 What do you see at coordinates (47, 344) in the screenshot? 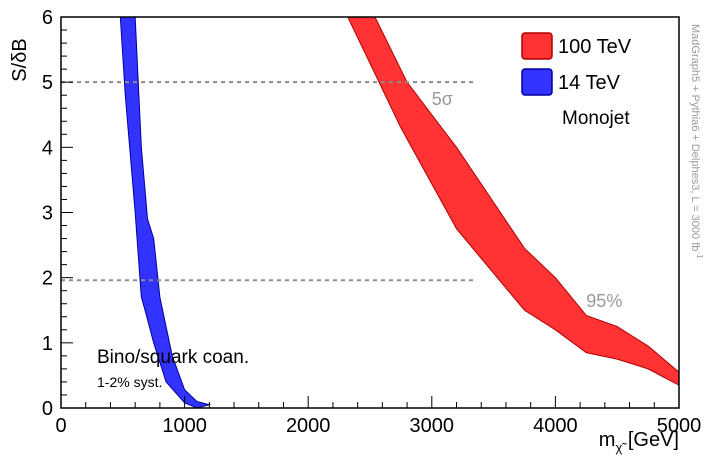
I see `y-tick-label: 1` at bounding box center [47, 344].